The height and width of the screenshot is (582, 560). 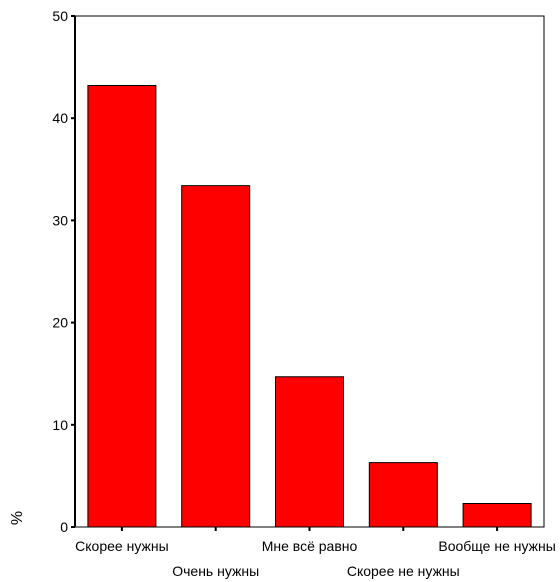 I want to click on y-tick-label: 10, so click(x=60, y=425).